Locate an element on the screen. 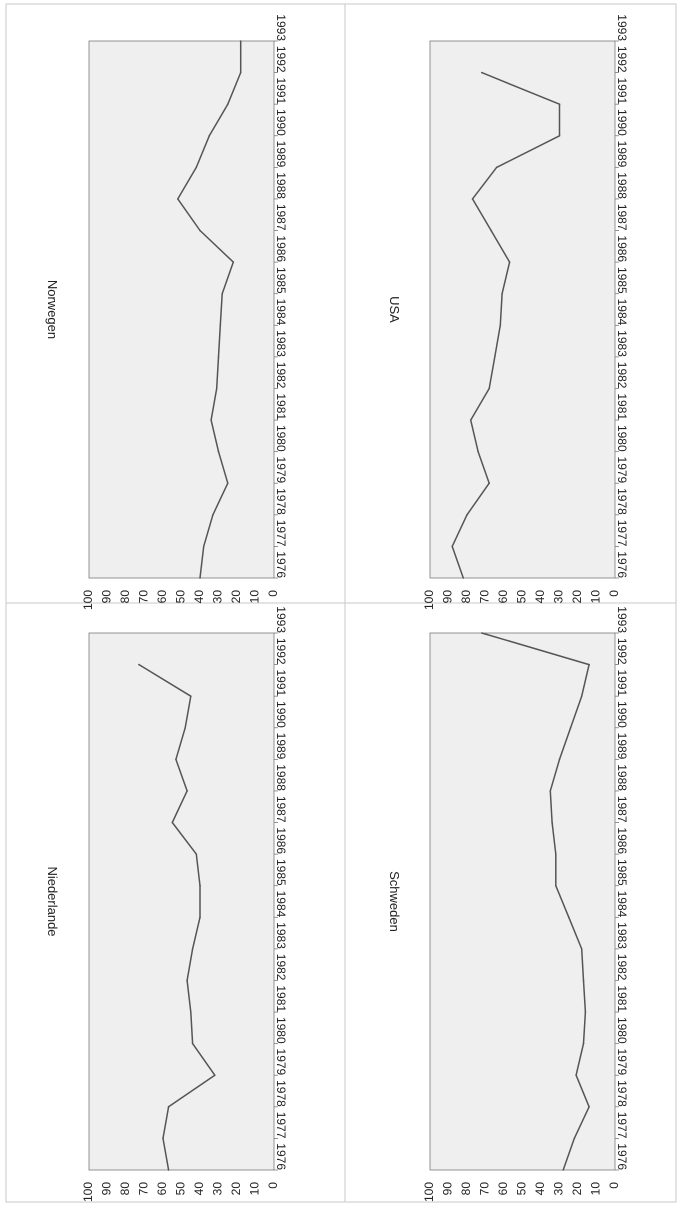 This screenshot has width=680, height=1206. category-tick-label: 1991 is located at coordinates (281, 682).